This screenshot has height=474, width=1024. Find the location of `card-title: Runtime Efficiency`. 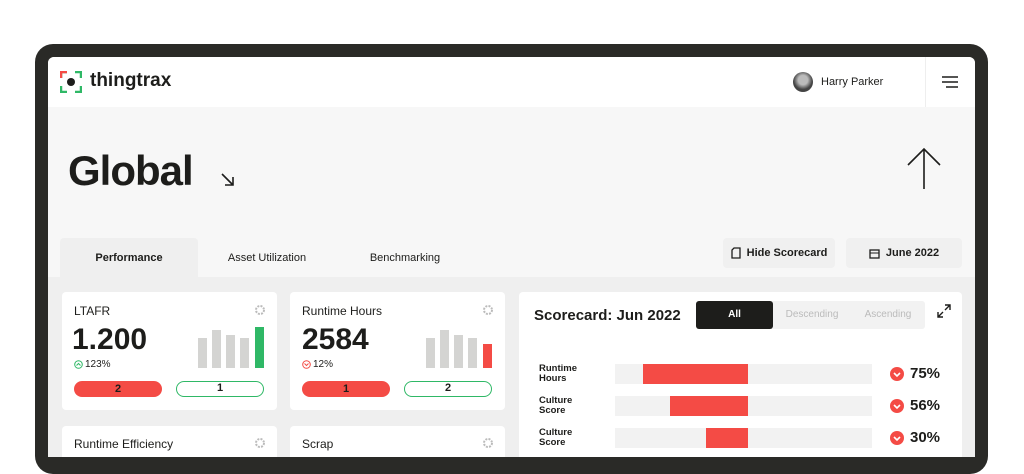

card-title: Runtime Efficiency is located at coordinates (124, 444).